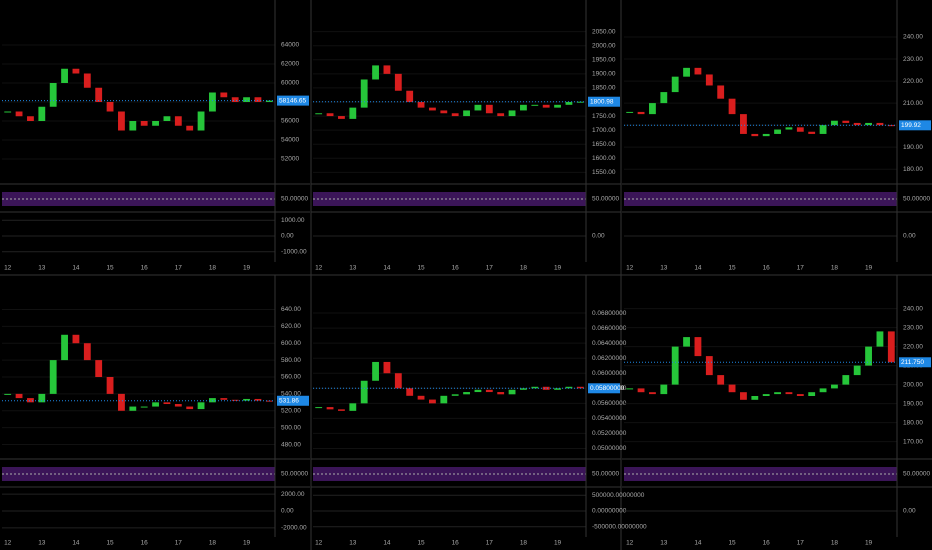 This screenshot has height=550, width=932. Describe the element at coordinates (913, 384) in the screenshot. I see `y-tick-label: 200.00` at that location.